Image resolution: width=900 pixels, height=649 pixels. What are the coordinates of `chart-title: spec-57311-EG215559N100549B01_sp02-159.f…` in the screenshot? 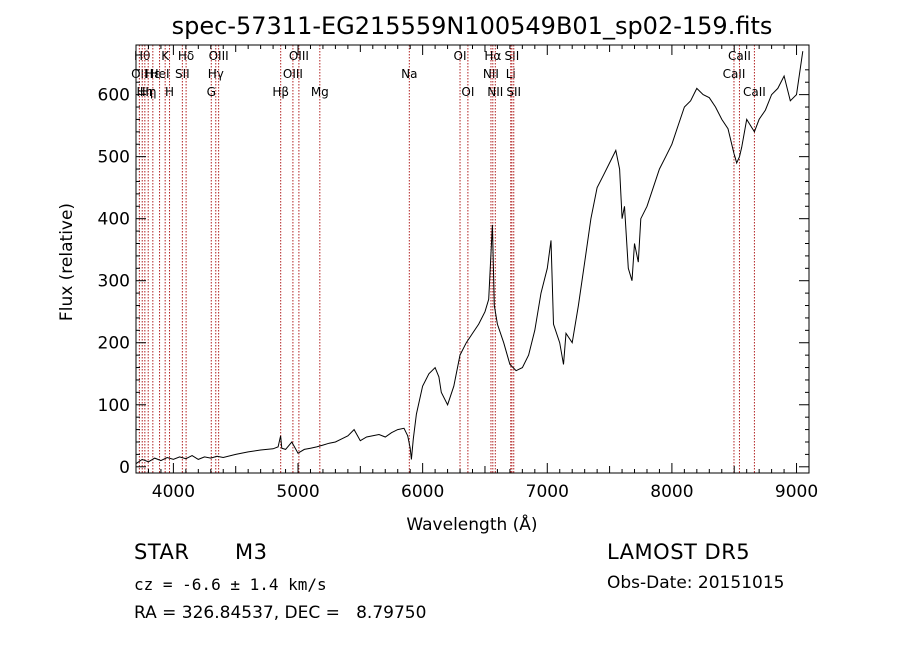 It's located at (472, 26).